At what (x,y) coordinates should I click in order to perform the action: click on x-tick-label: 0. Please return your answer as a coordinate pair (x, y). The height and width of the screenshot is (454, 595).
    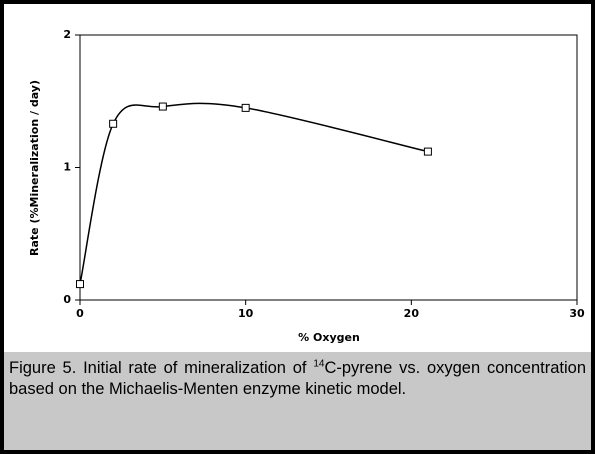
    Looking at the image, I should click on (80, 313).